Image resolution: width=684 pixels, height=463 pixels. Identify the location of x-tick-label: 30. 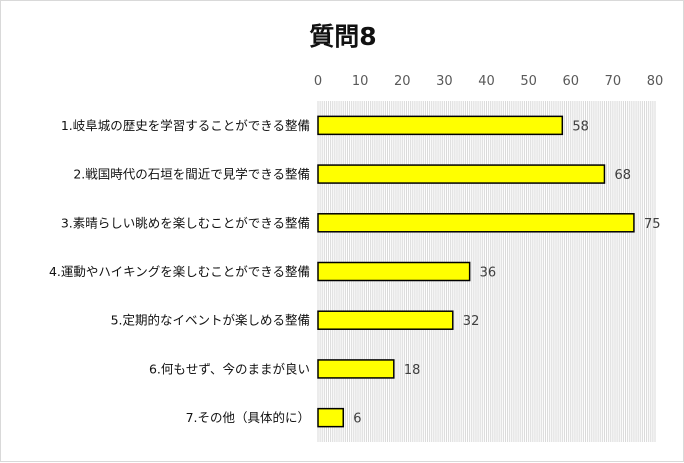
(444, 81).